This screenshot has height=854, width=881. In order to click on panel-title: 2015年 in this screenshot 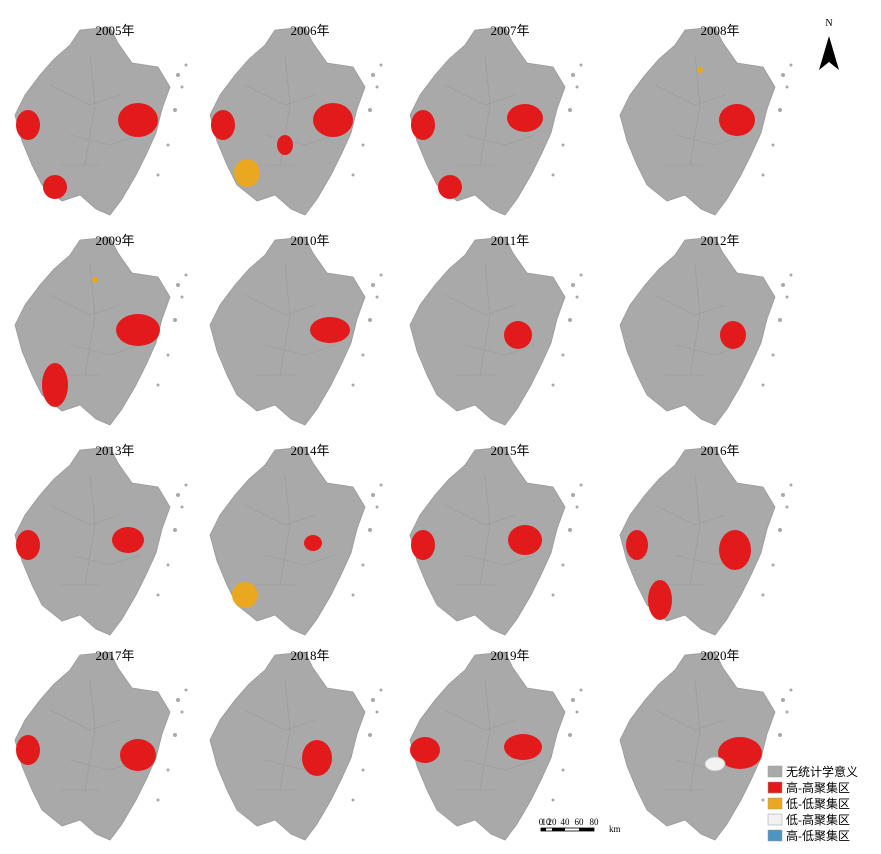, I will do `click(509, 450)`.